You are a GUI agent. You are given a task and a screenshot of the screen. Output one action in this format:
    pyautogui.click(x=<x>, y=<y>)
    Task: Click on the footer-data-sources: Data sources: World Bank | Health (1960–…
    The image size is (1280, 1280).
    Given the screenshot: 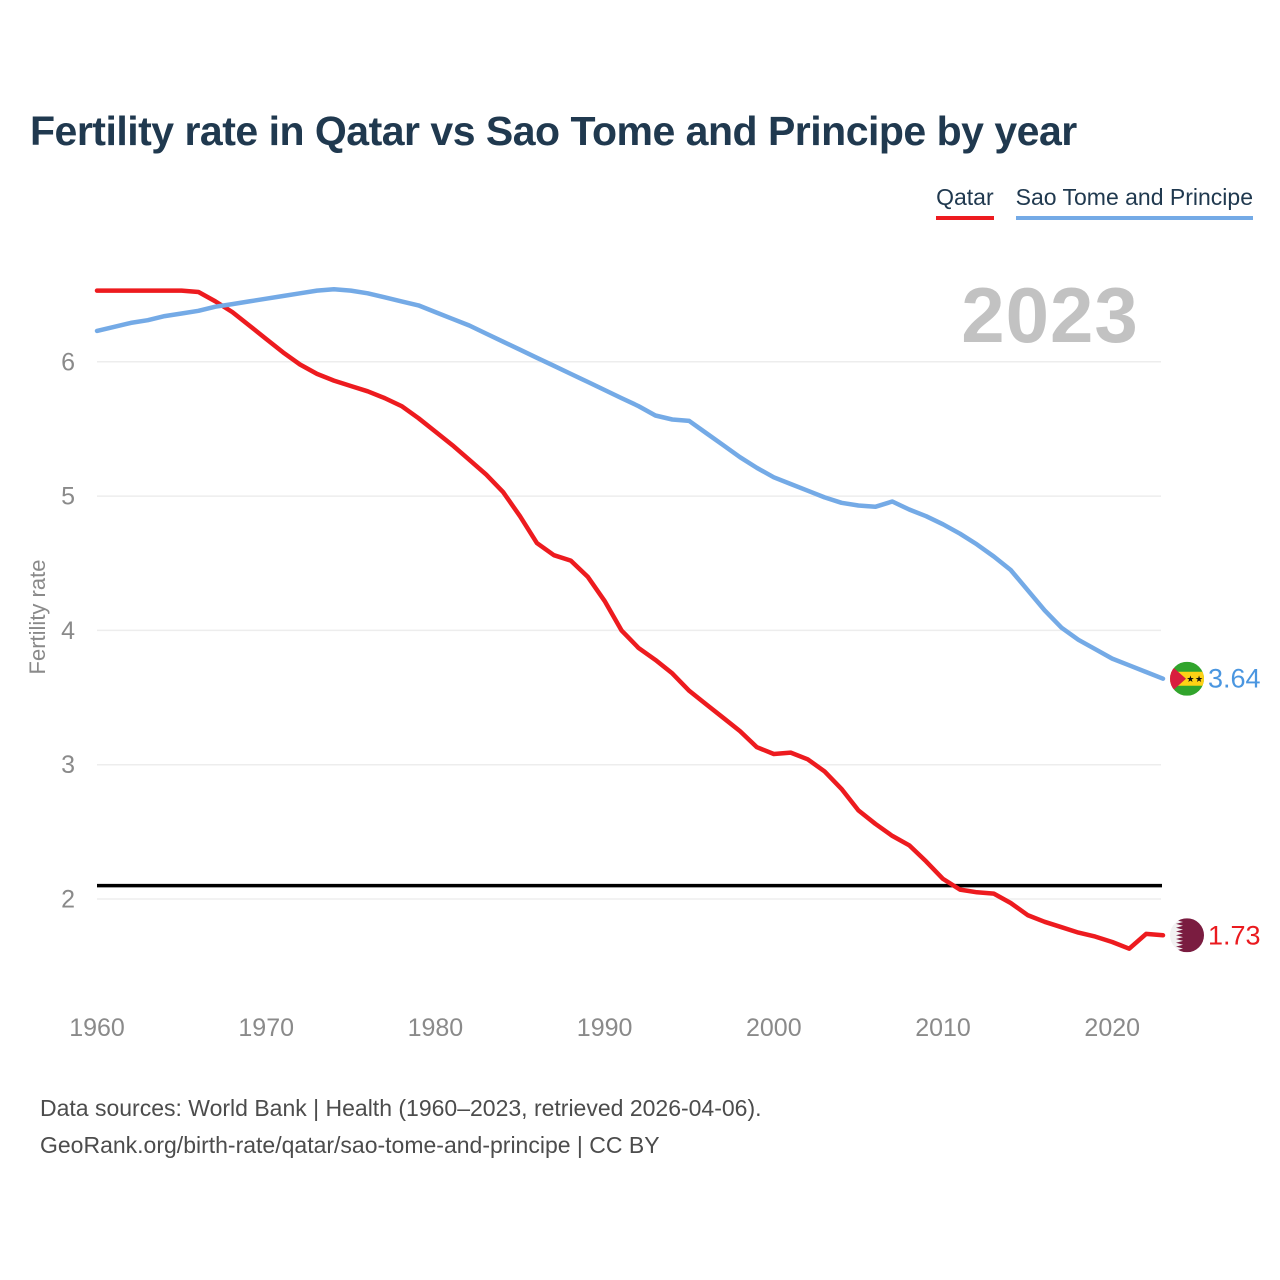 What is the action you would take?
    pyautogui.click(x=401, y=1108)
    